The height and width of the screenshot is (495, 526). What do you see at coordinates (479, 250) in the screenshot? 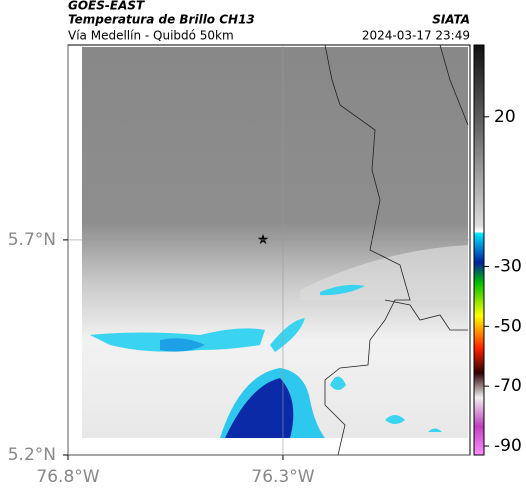
I see `colorbar` at bounding box center [479, 250].